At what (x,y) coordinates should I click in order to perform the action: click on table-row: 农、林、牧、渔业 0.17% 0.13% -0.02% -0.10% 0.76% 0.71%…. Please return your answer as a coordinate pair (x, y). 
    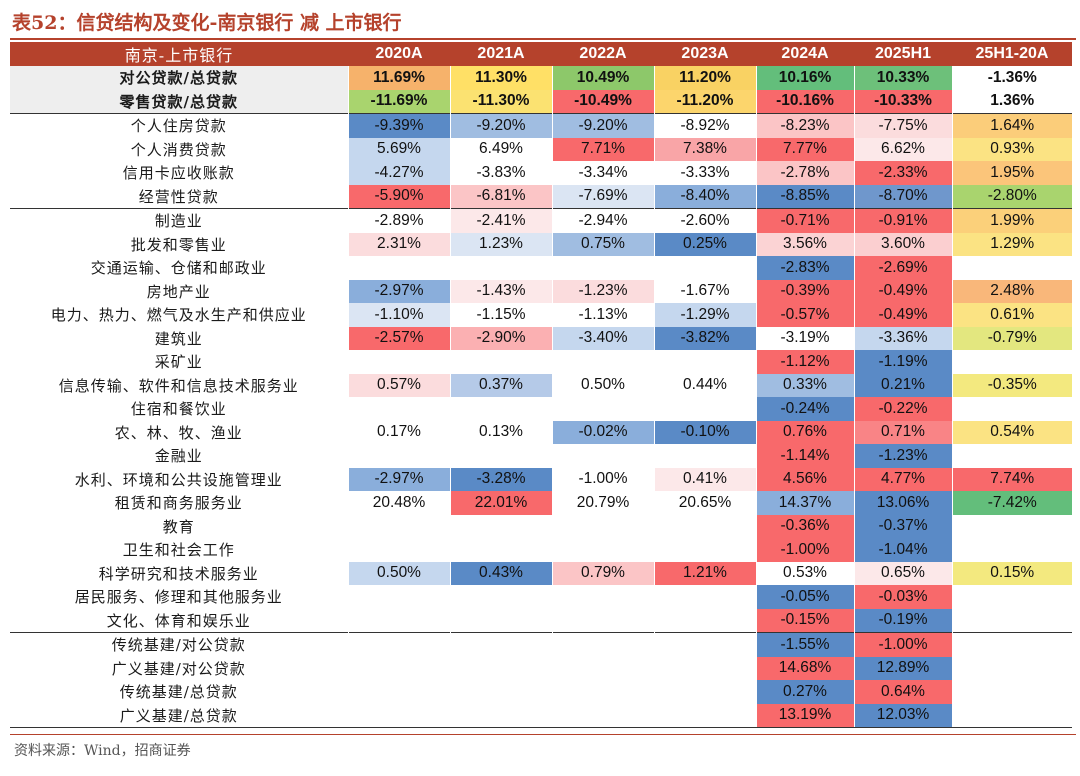
    Looking at the image, I should click on (541, 432).